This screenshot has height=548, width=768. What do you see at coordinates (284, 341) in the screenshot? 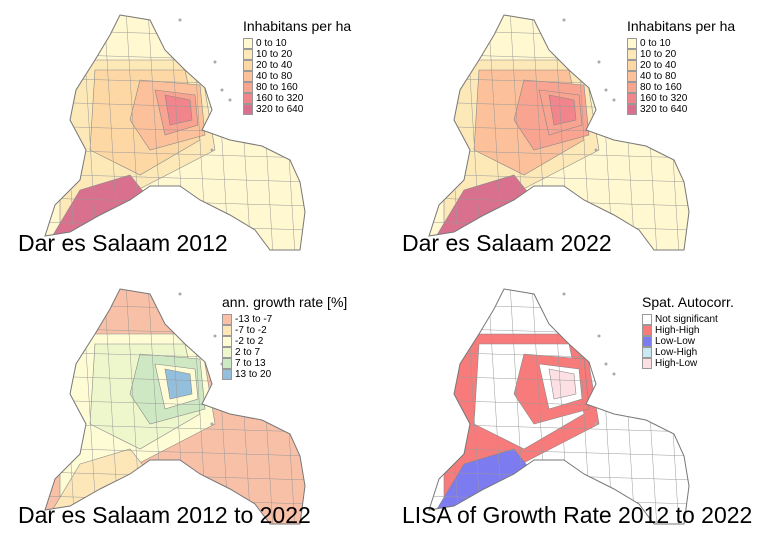
I see `legend-item: -2 to 2` at bounding box center [284, 341].